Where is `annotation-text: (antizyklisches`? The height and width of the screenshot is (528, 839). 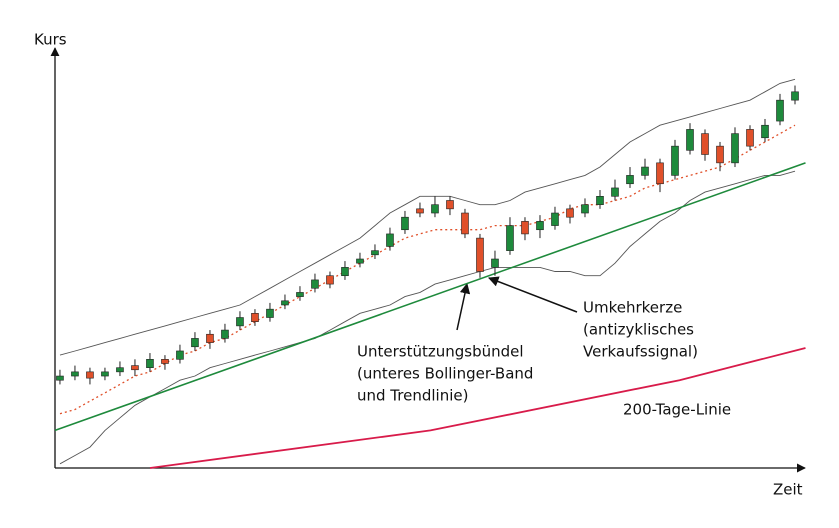 annotation-text: (antizyklisches is located at coordinates (638, 330).